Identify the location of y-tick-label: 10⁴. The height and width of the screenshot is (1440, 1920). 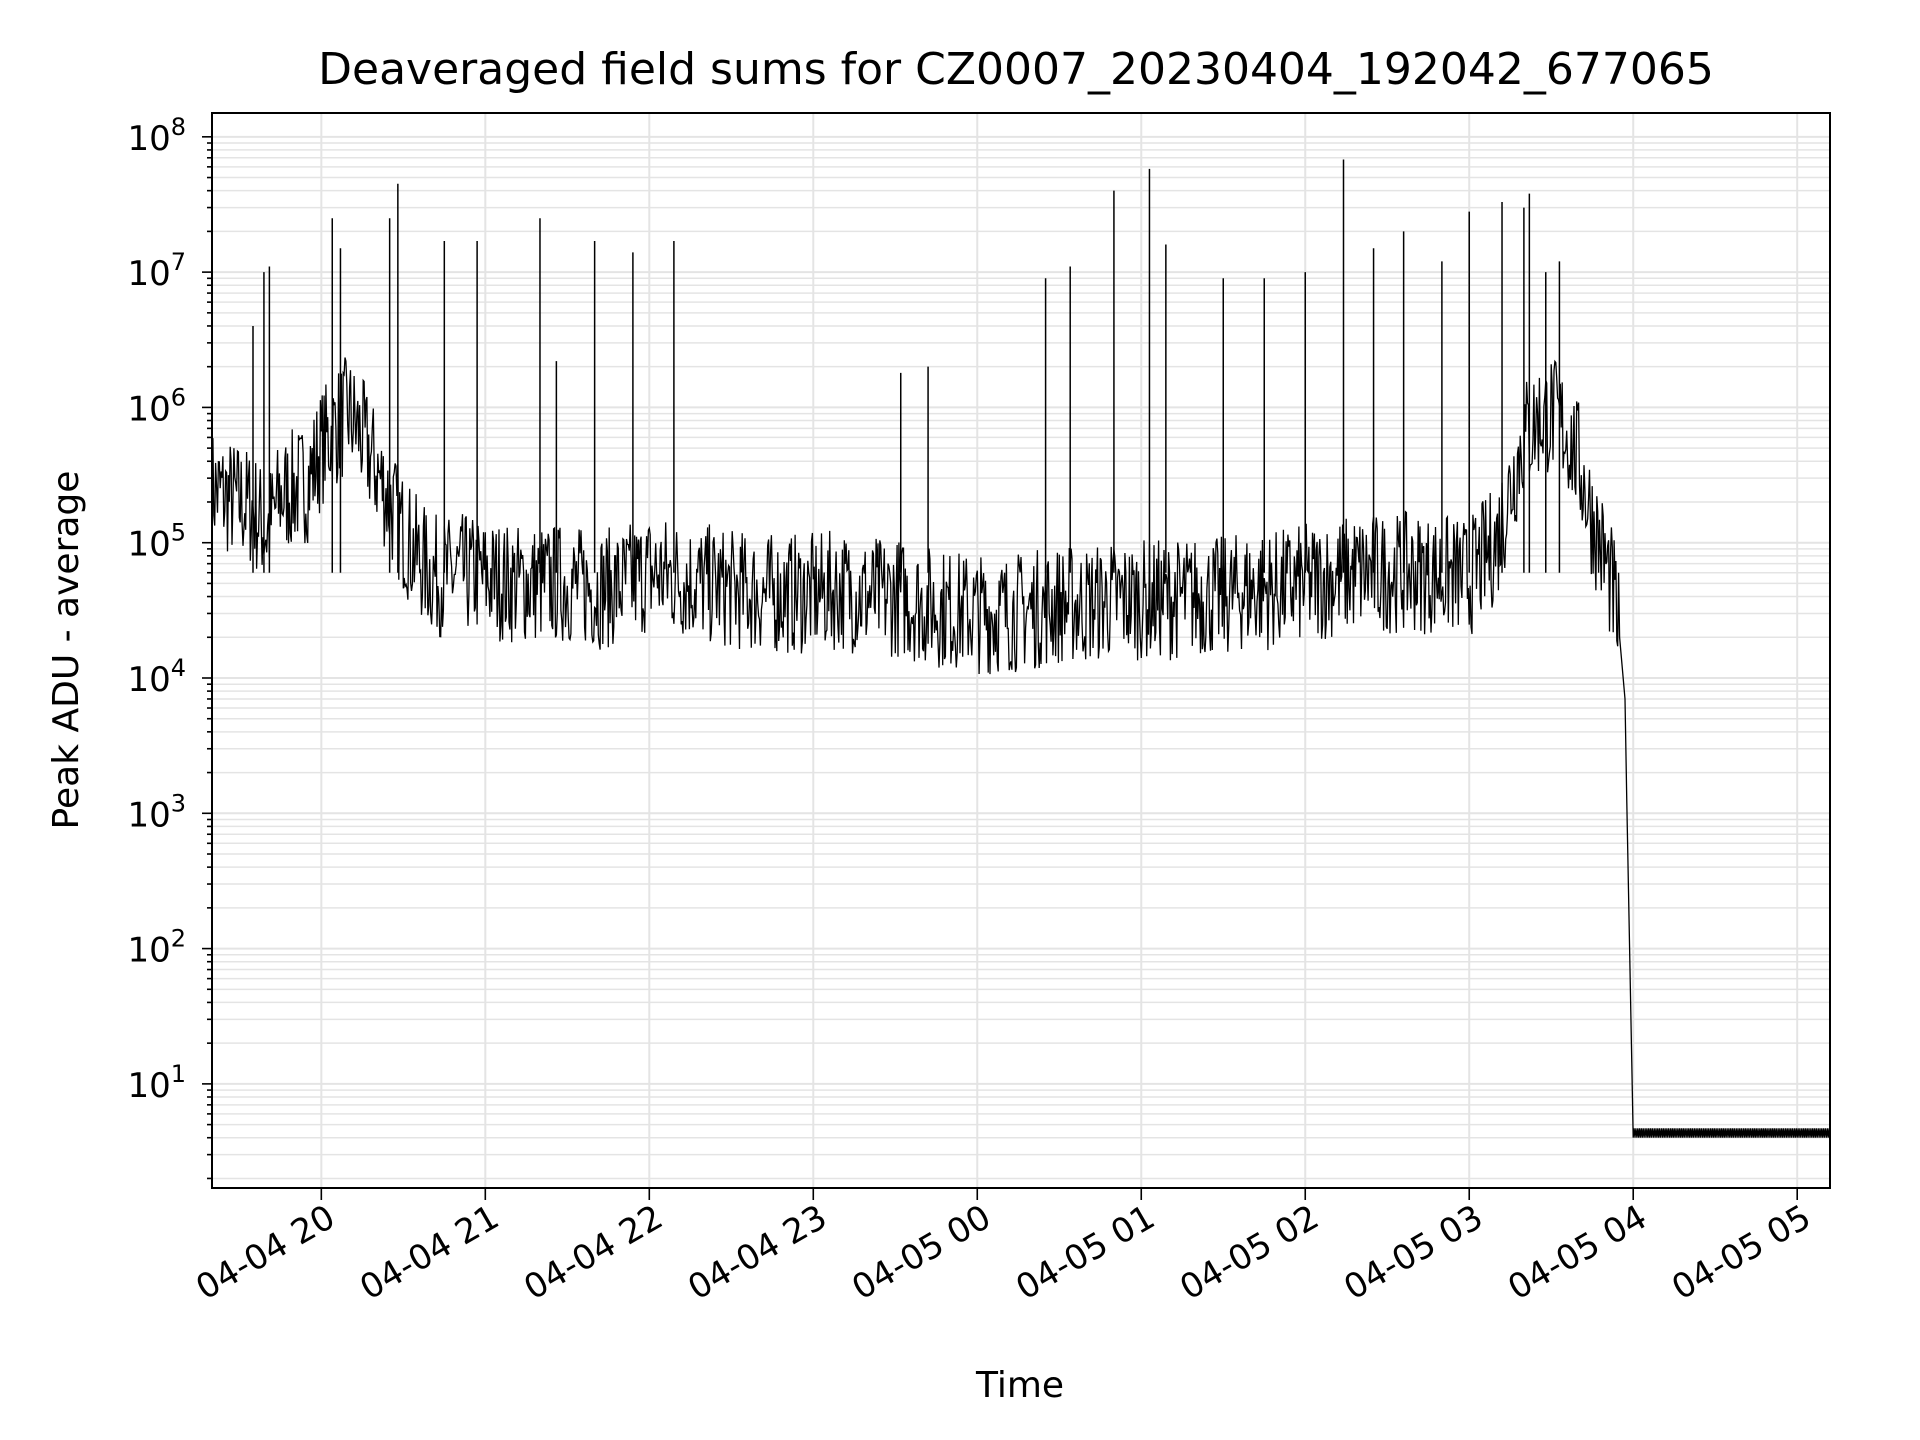
(156, 677).